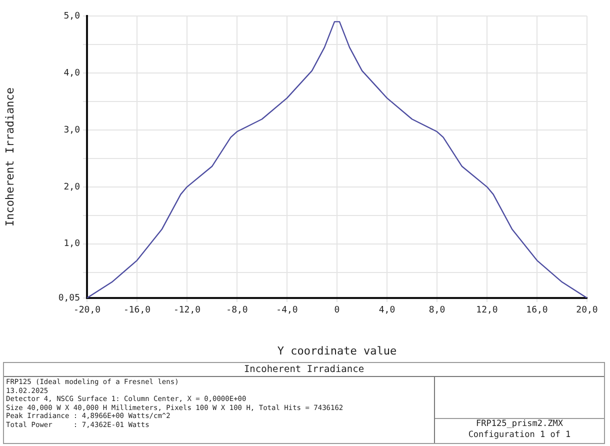 This screenshot has height=446, width=610. What do you see at coordinates (72, 244) in the screenshot?
I see `y-tick-label: 1,0` at bounding box center [72, 244].